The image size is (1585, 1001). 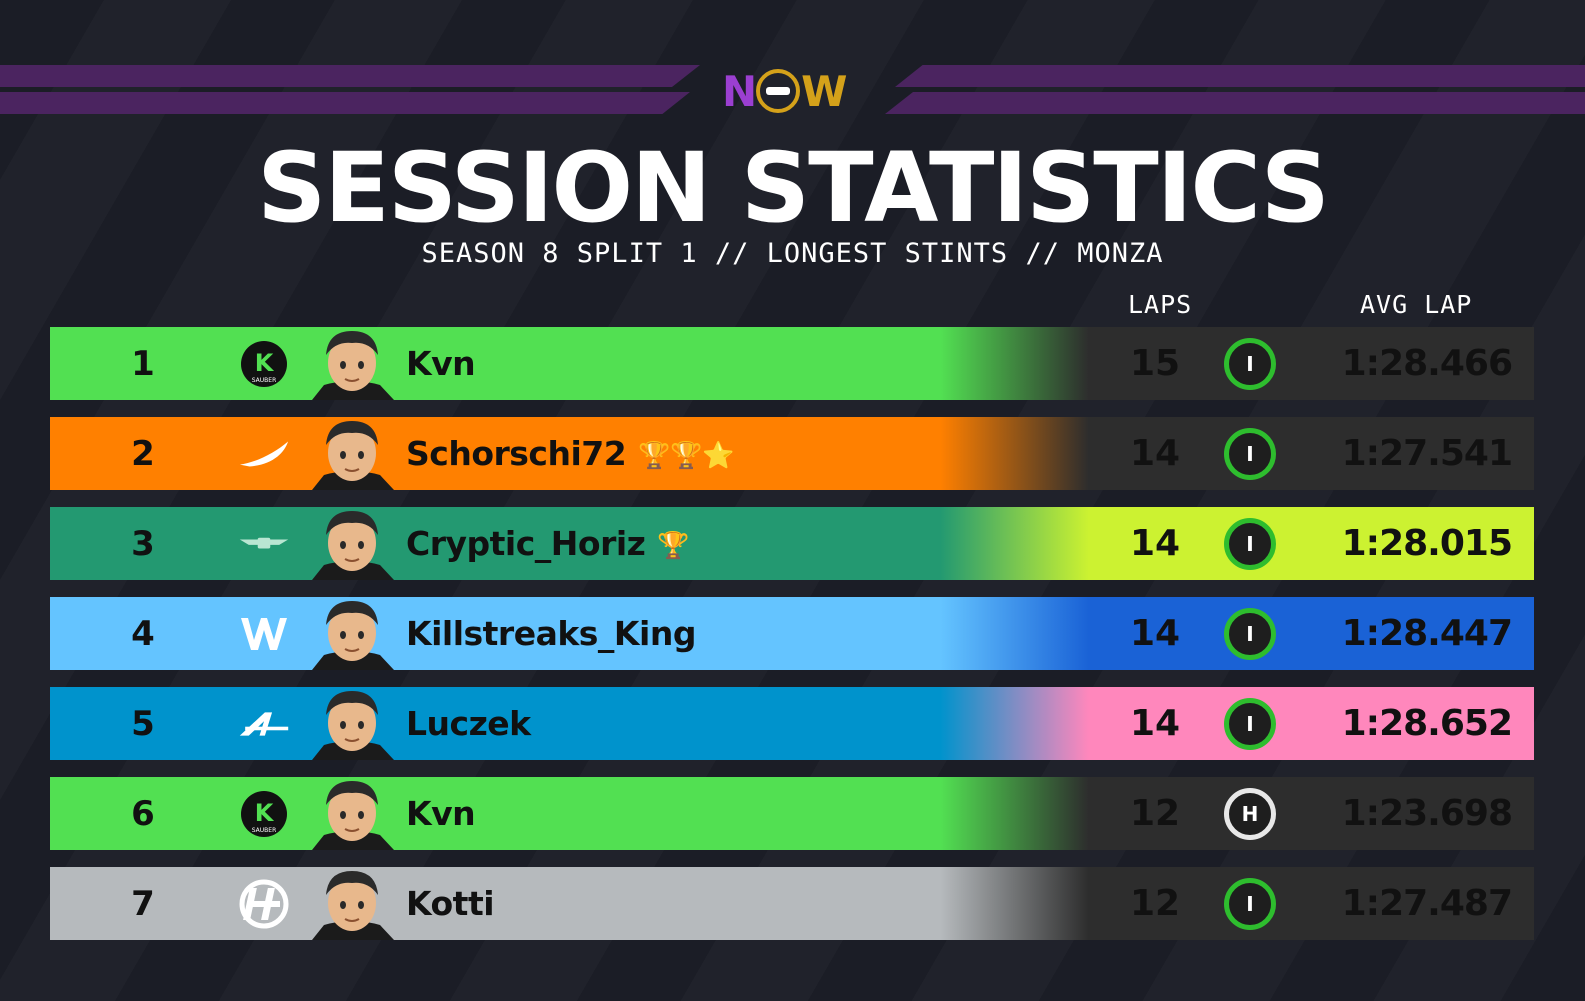 I want to click on alpine-team-icon, so click(x=264, y=724).